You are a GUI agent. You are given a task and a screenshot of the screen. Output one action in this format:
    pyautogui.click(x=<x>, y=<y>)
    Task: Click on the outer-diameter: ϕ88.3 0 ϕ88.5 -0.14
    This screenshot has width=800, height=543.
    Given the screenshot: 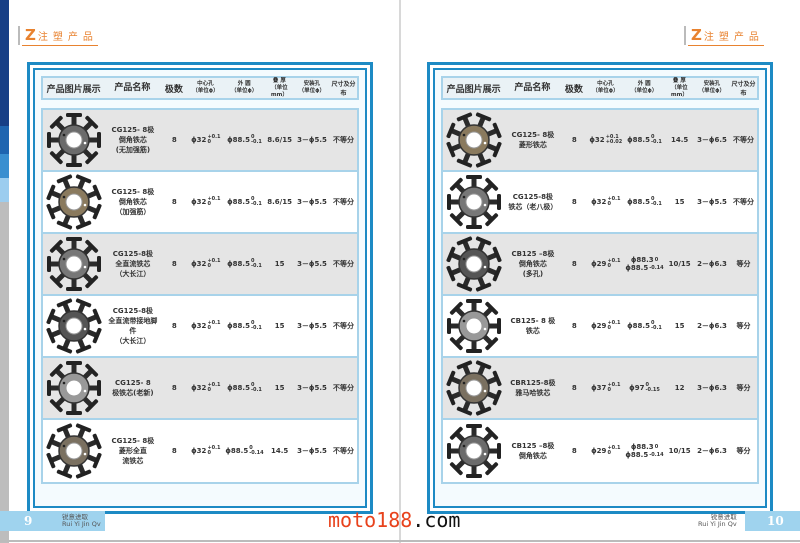 What is the action you would take?
    pyautogui.click(x=644, y=264)
    